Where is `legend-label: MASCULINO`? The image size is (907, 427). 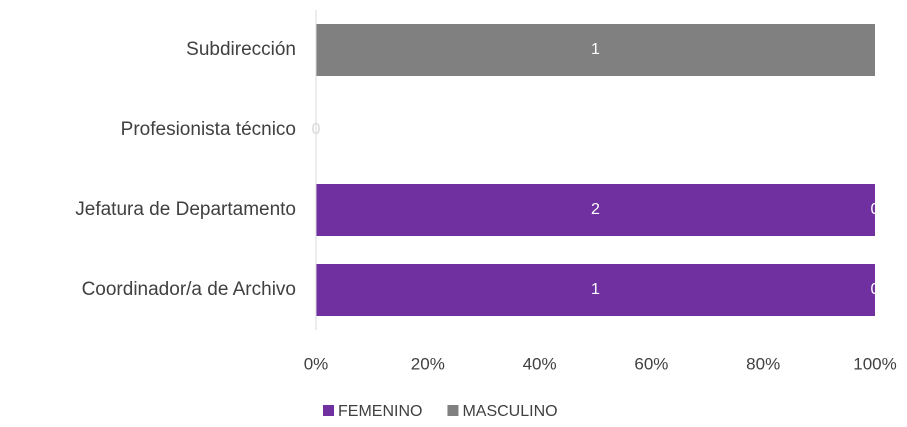 legend-label: MASCULINO is located at coordinates (509, 411).